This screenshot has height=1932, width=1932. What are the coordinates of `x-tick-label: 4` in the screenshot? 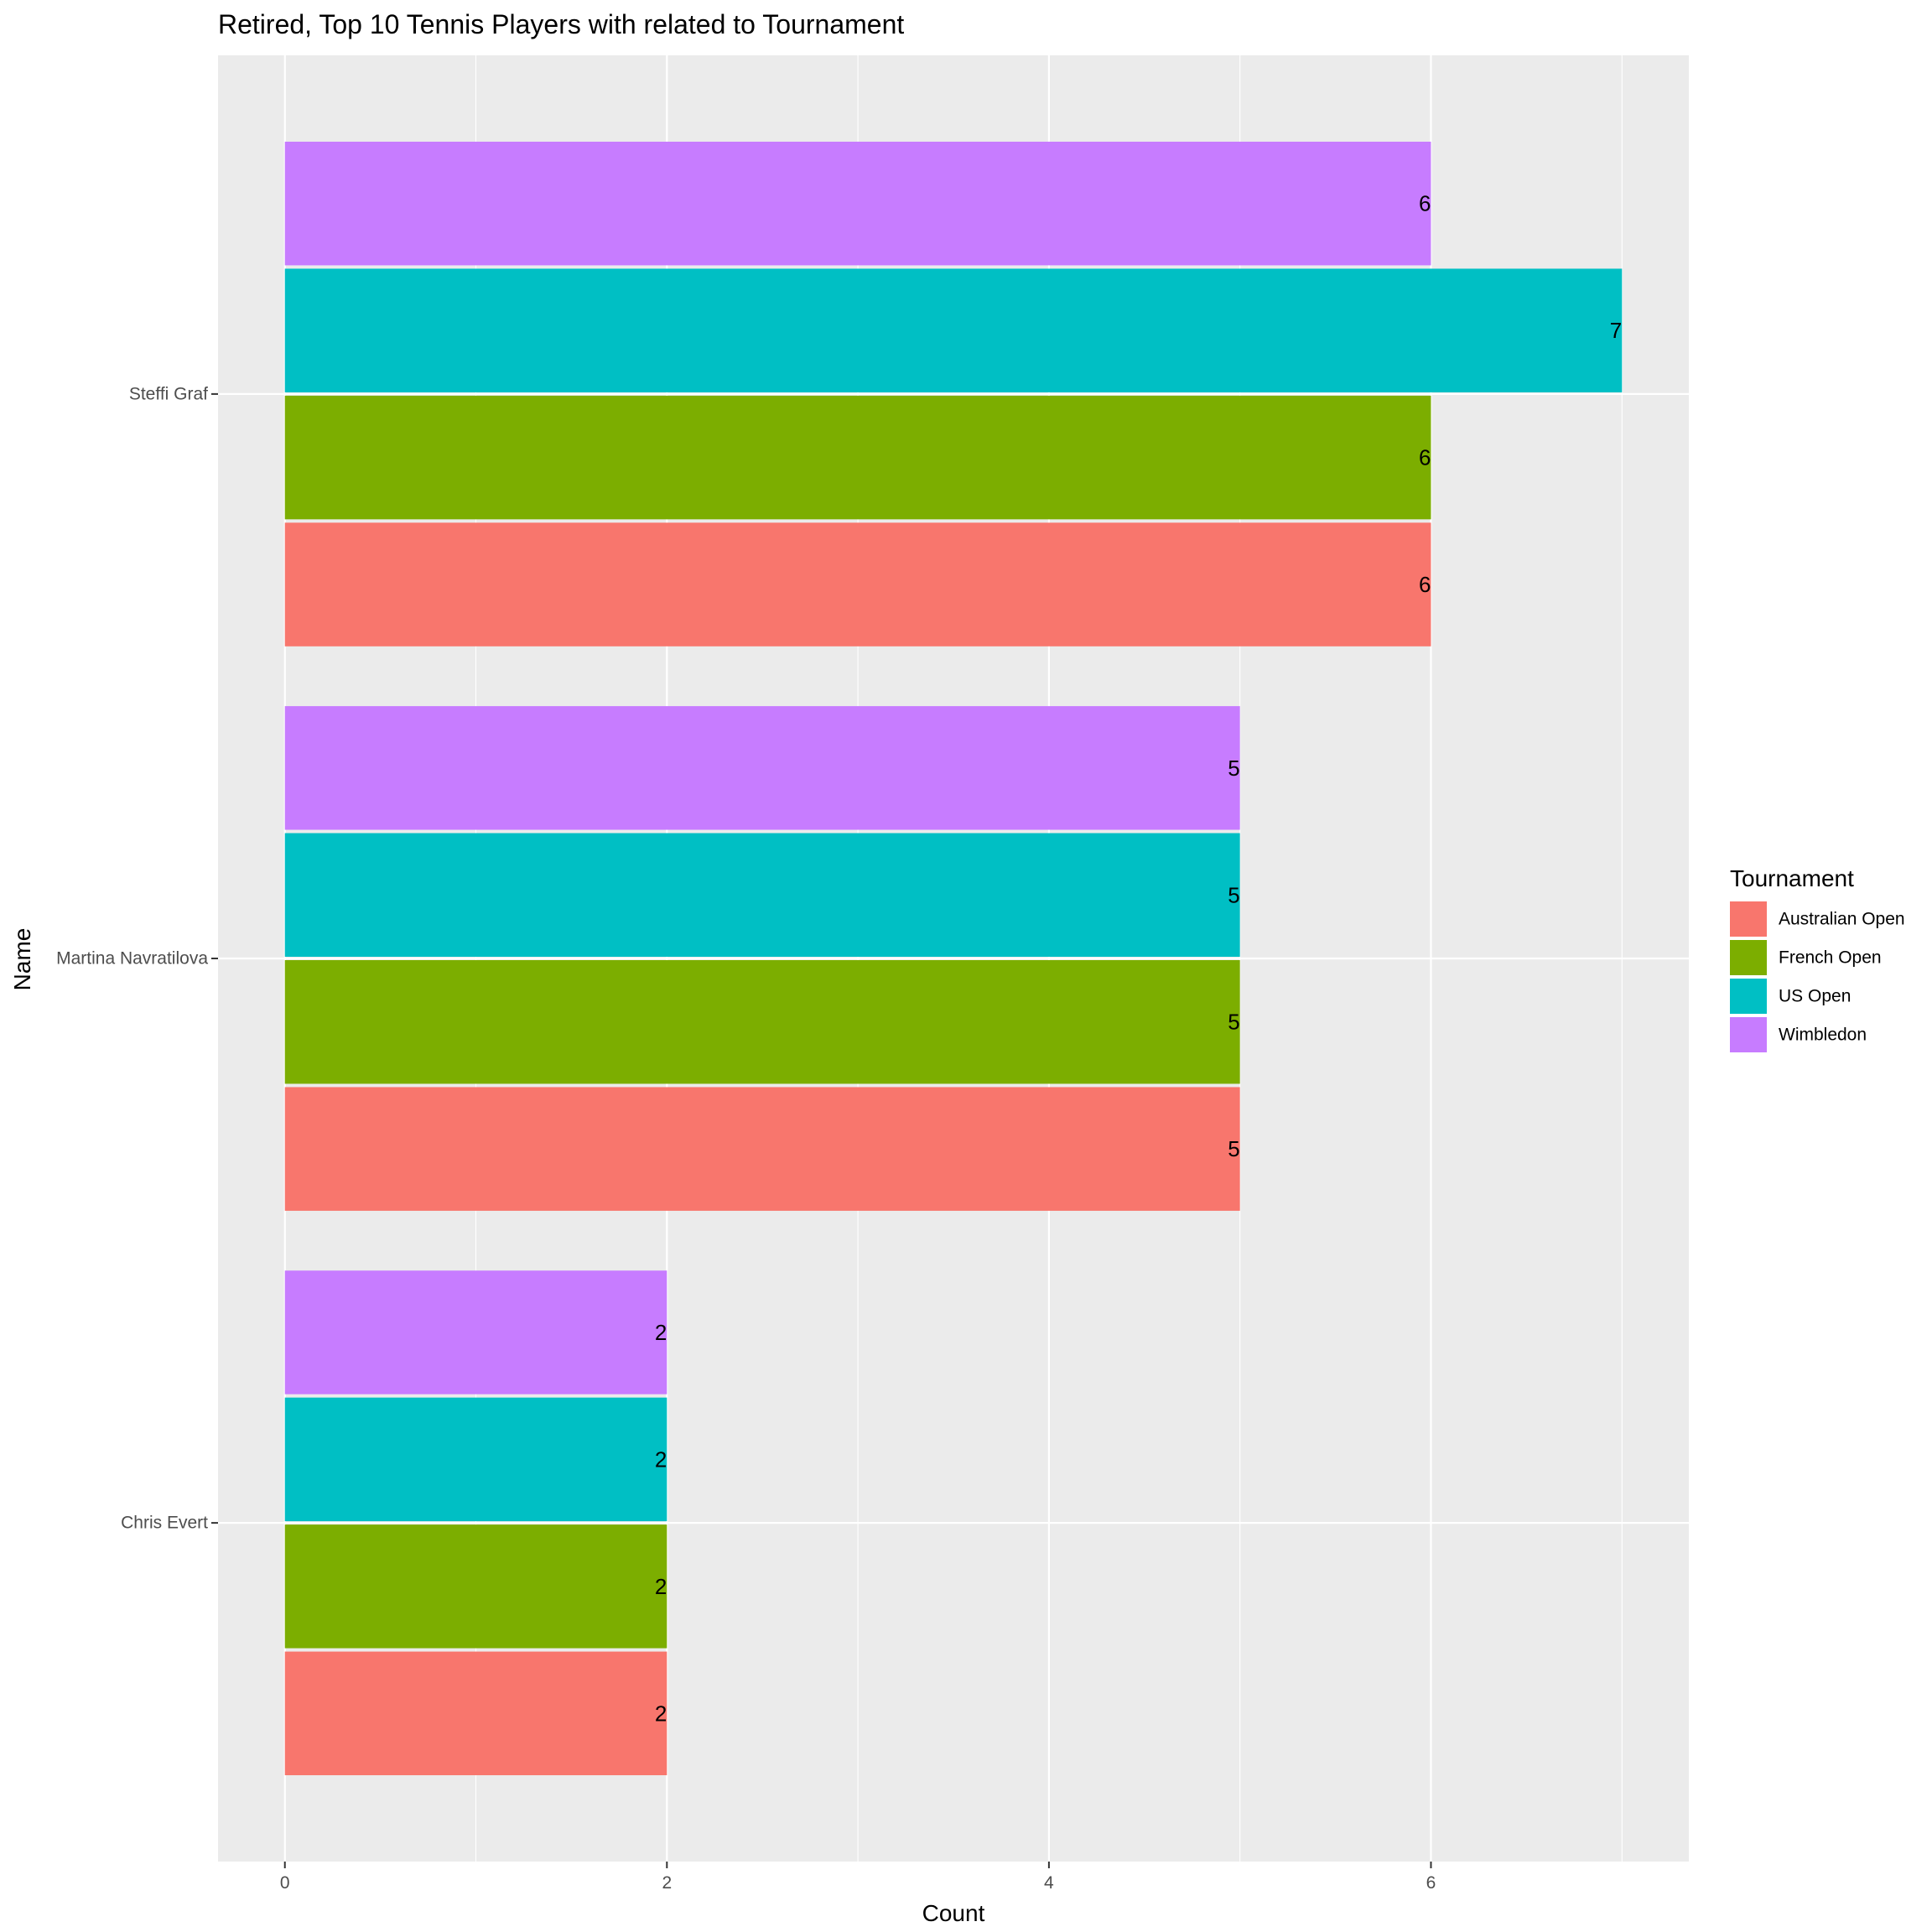 It's located at (1049, 1883).